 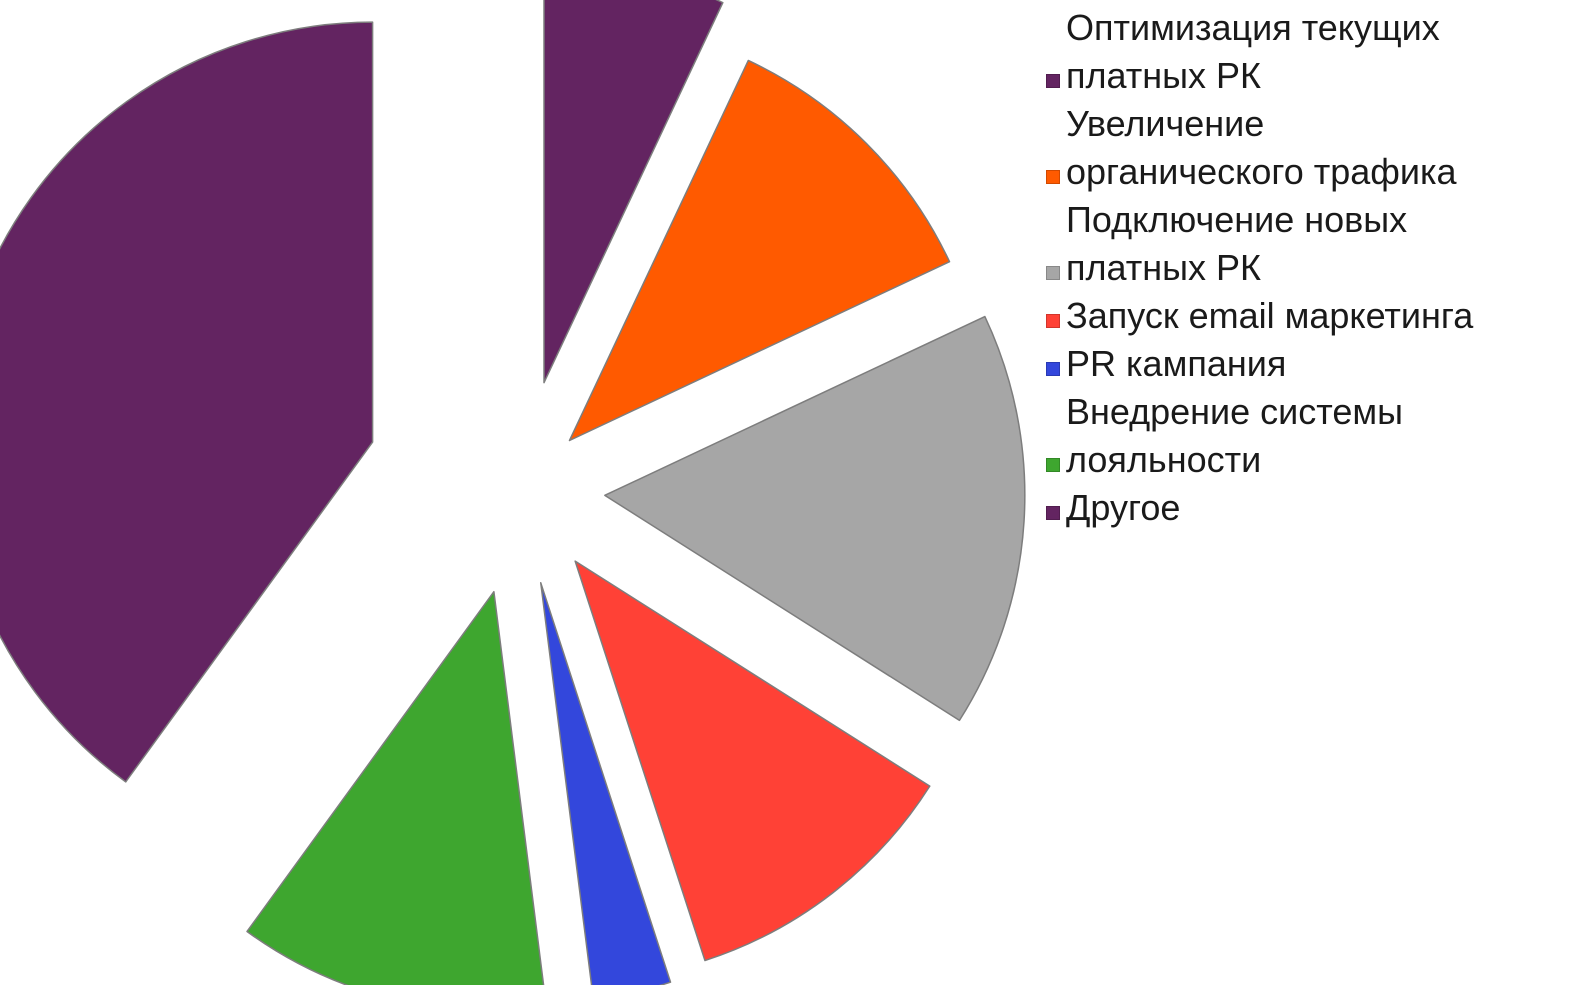 I want to click on legend-label: Подключение новых платных РК, so click(x=1237, y=243).